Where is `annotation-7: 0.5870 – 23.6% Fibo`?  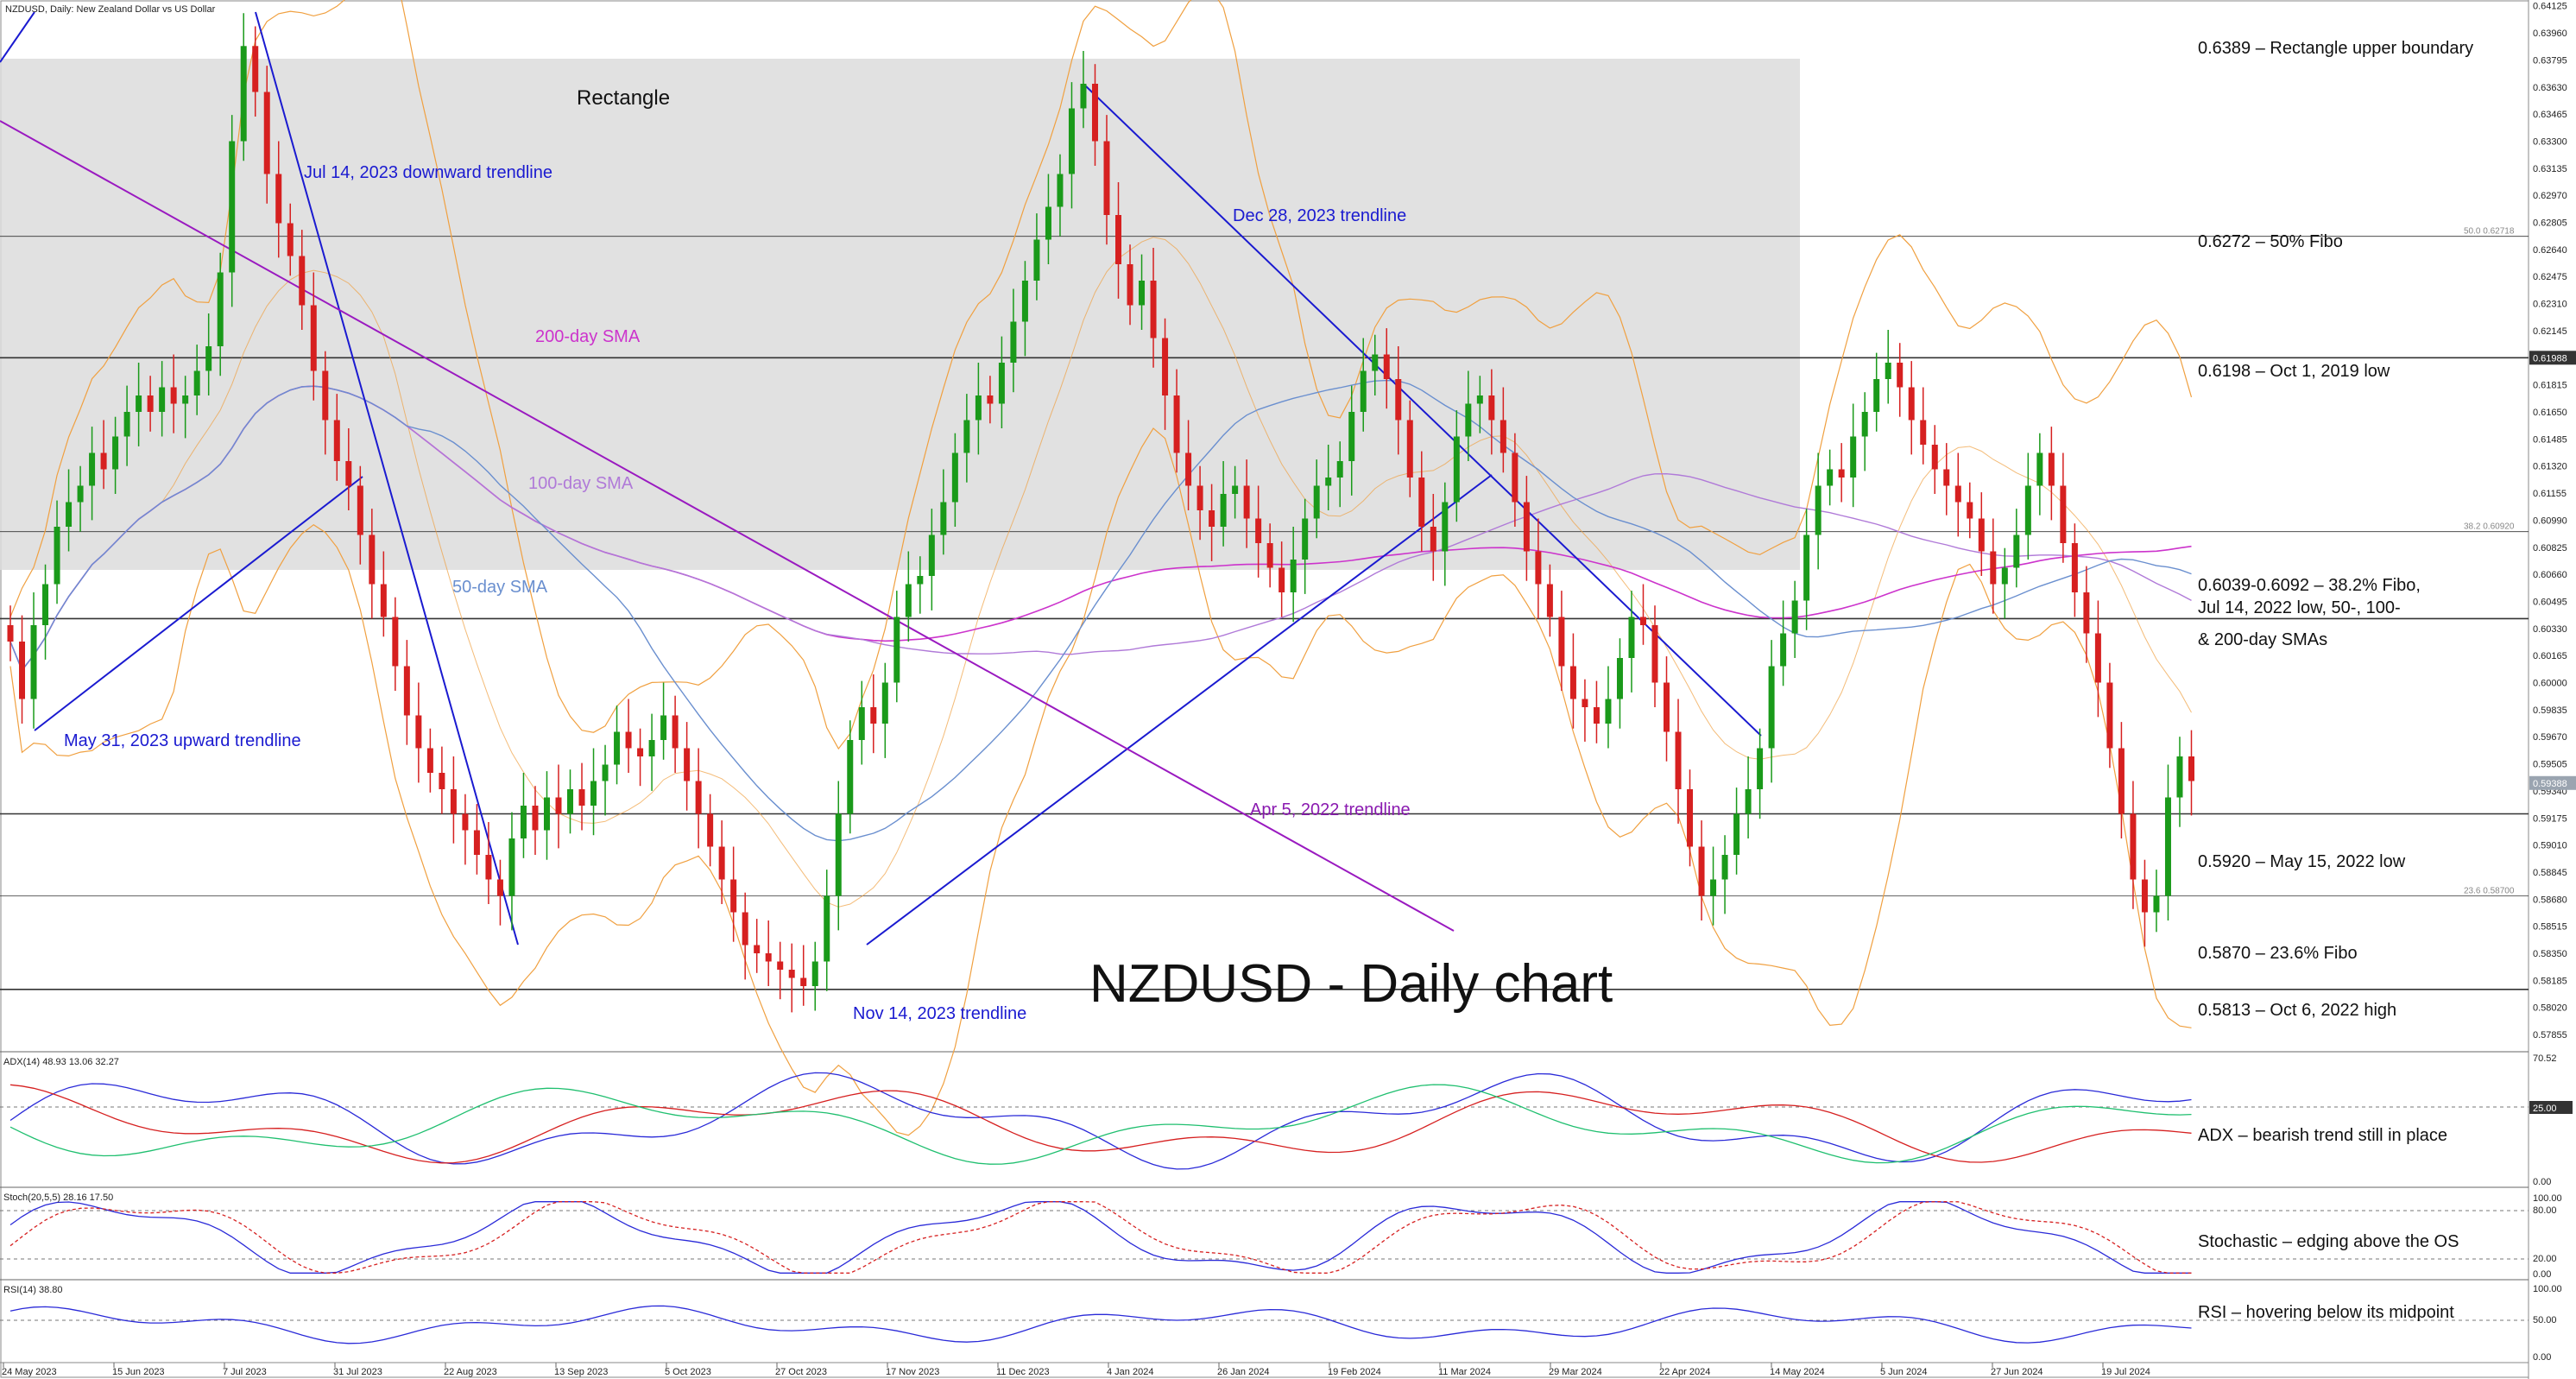
annotation-7: 0.5870 – 23.6% Fibo is located at coordinates (2278, 954).